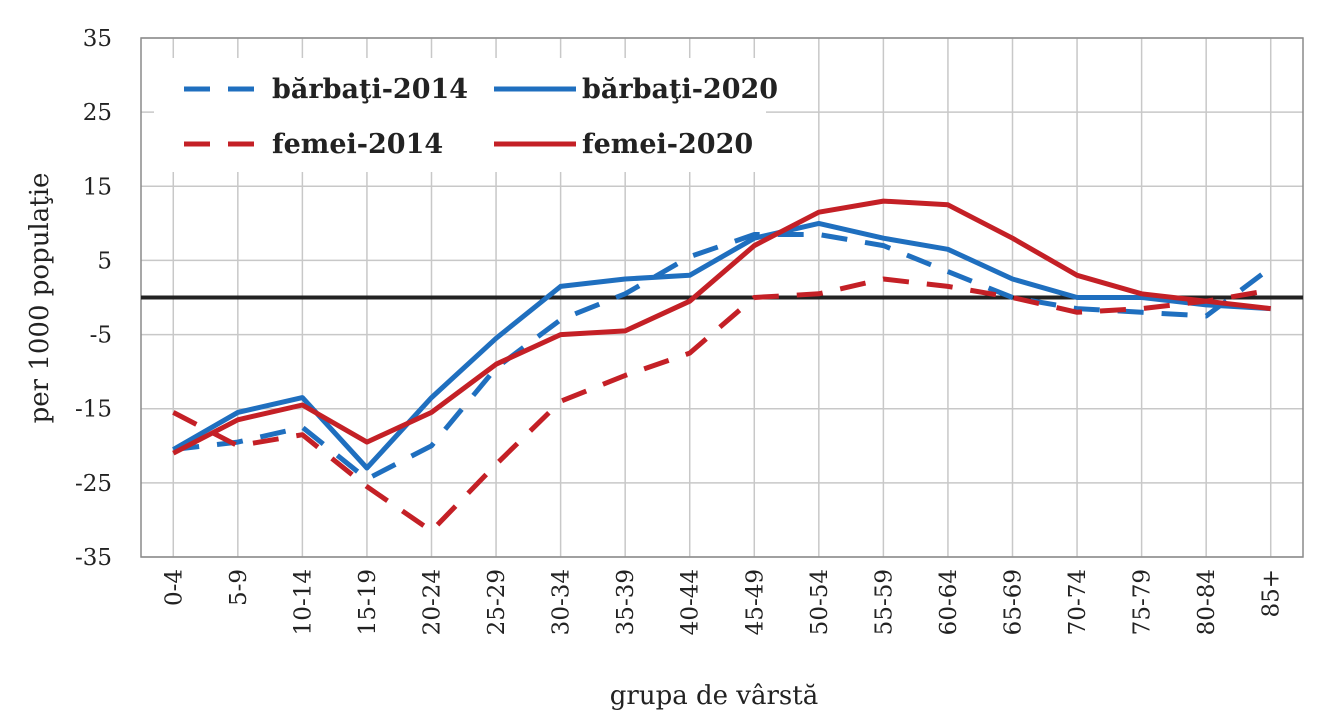 This screenshot has height=715, width=1330. What do you see at coordinates (93, 410) in the screenshot?
I see `y-tick-label: -15` at bounding box center [93, 410].